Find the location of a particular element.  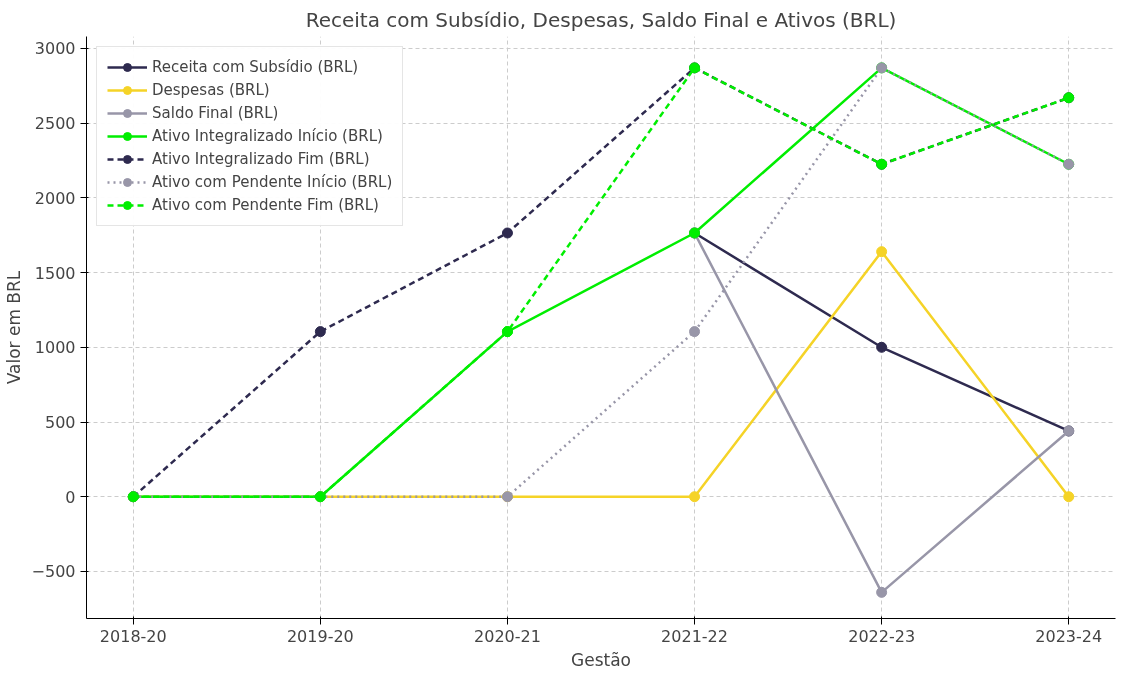

y-tick-label: 0 is located at coordinates (70, 497).